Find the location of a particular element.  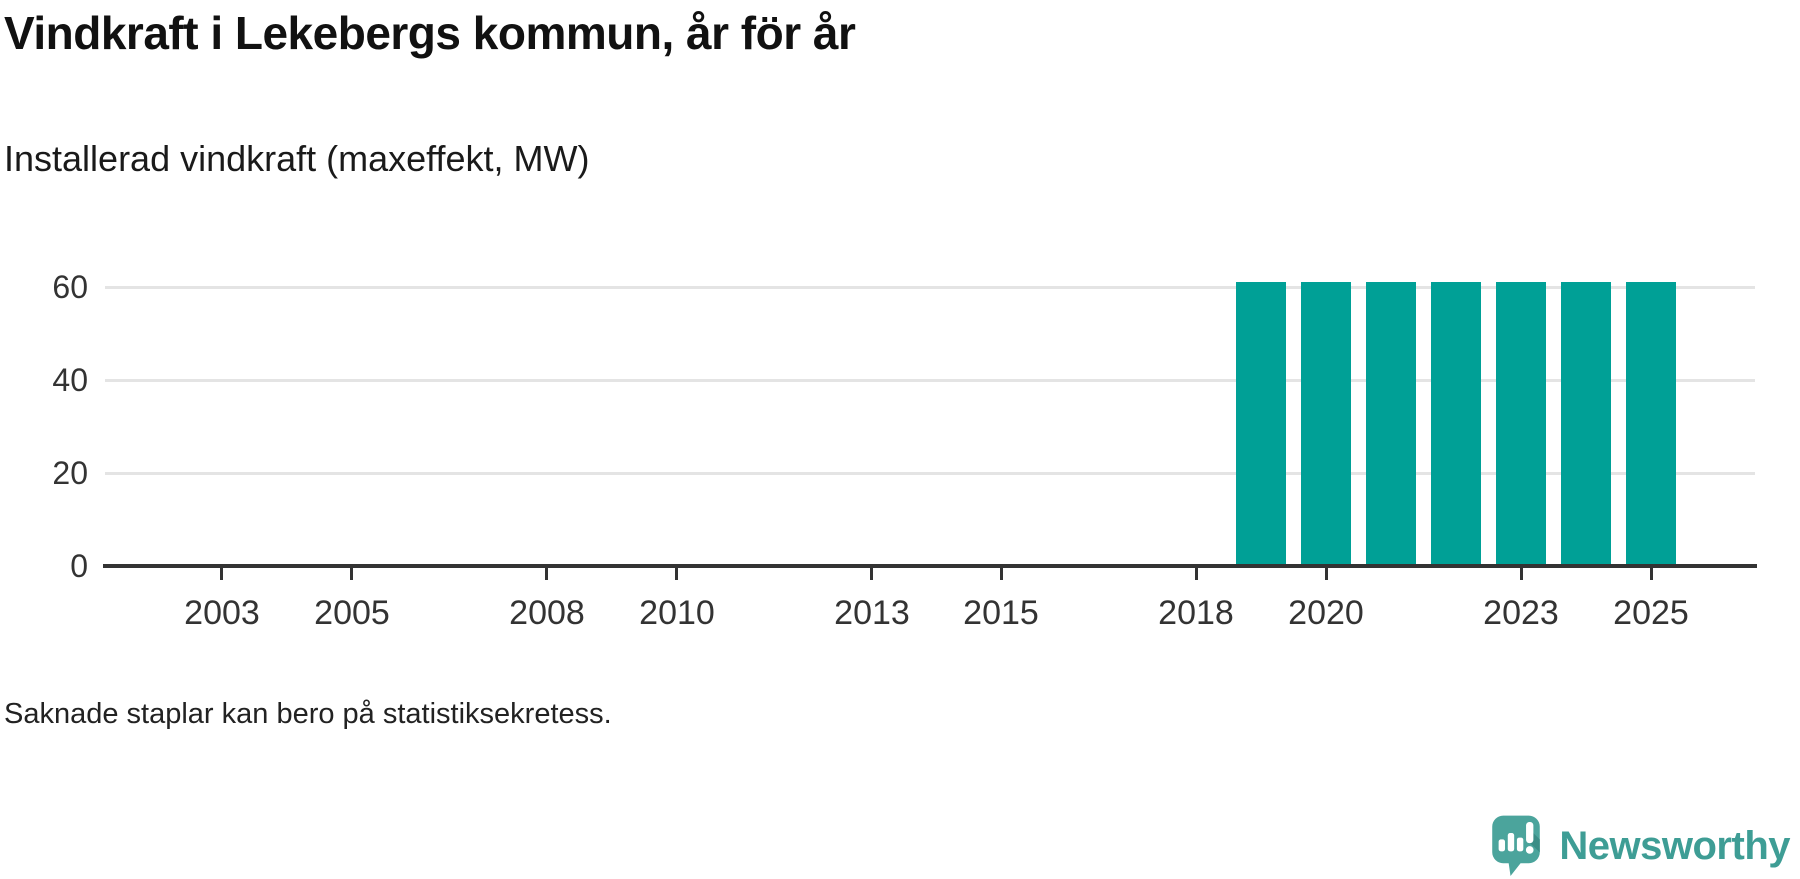

y-tick-label: 40 is located at coordinates (70, 380).